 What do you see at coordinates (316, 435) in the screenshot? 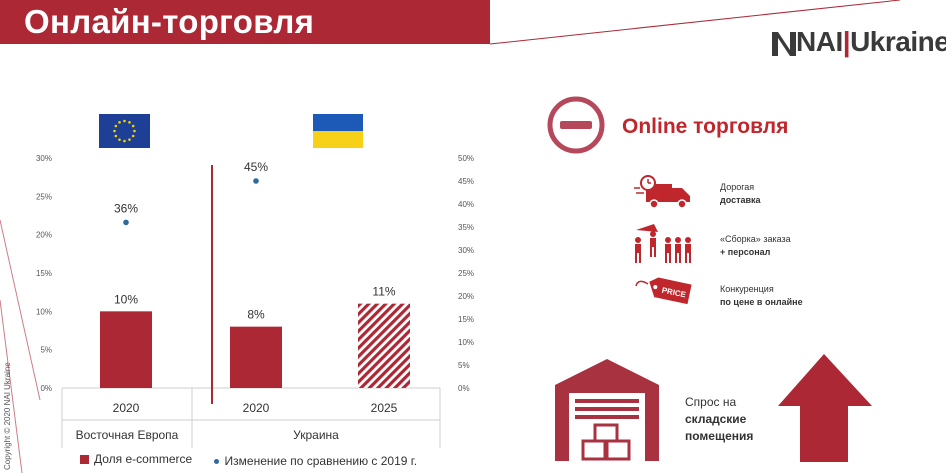
I see `x-group-label: Украина` at bounding box center [316, 435].